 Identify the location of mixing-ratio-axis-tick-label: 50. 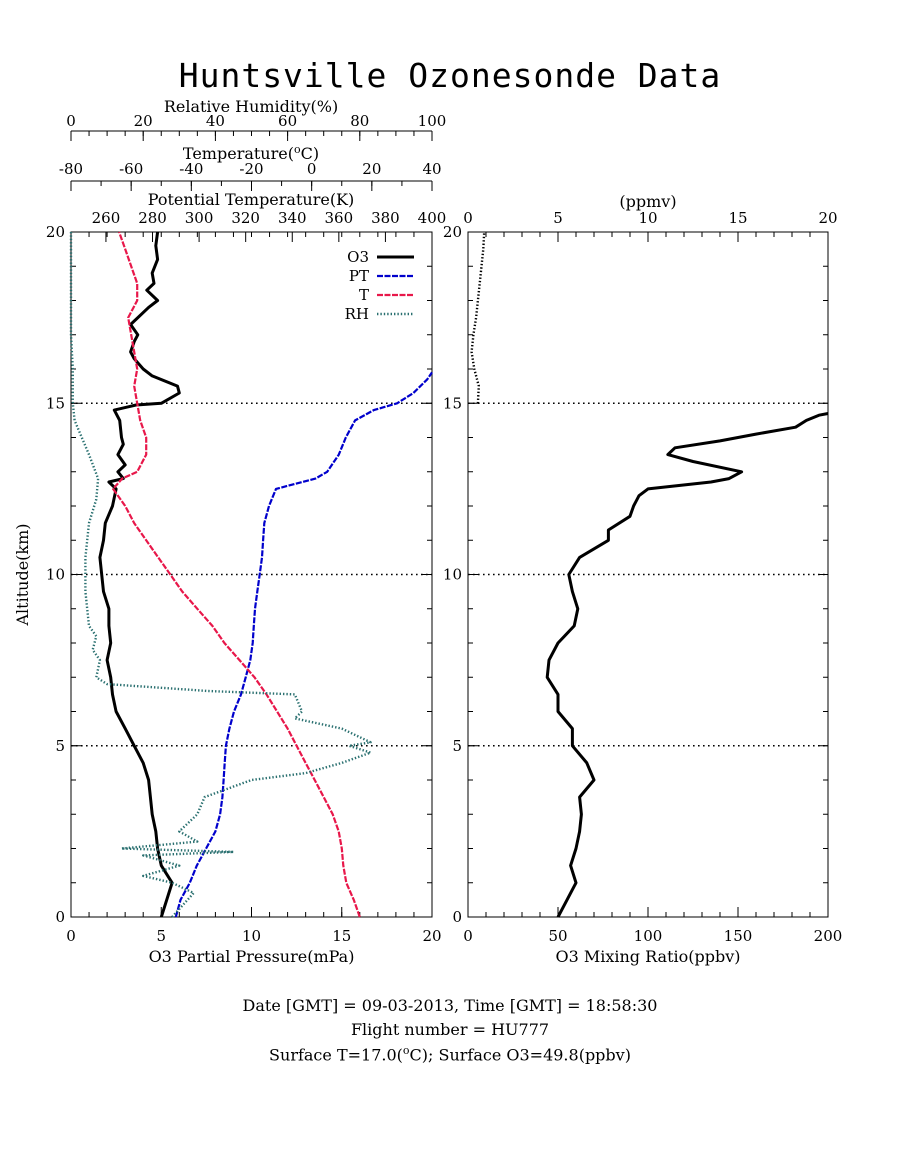
(557, 936).